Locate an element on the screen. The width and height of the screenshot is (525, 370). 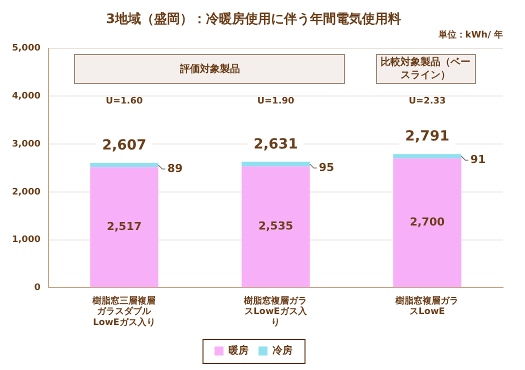
x-tick-label: 樹脂窓三層複層ガラスダブル LowEガス入り is located at coordinates (124, 311).